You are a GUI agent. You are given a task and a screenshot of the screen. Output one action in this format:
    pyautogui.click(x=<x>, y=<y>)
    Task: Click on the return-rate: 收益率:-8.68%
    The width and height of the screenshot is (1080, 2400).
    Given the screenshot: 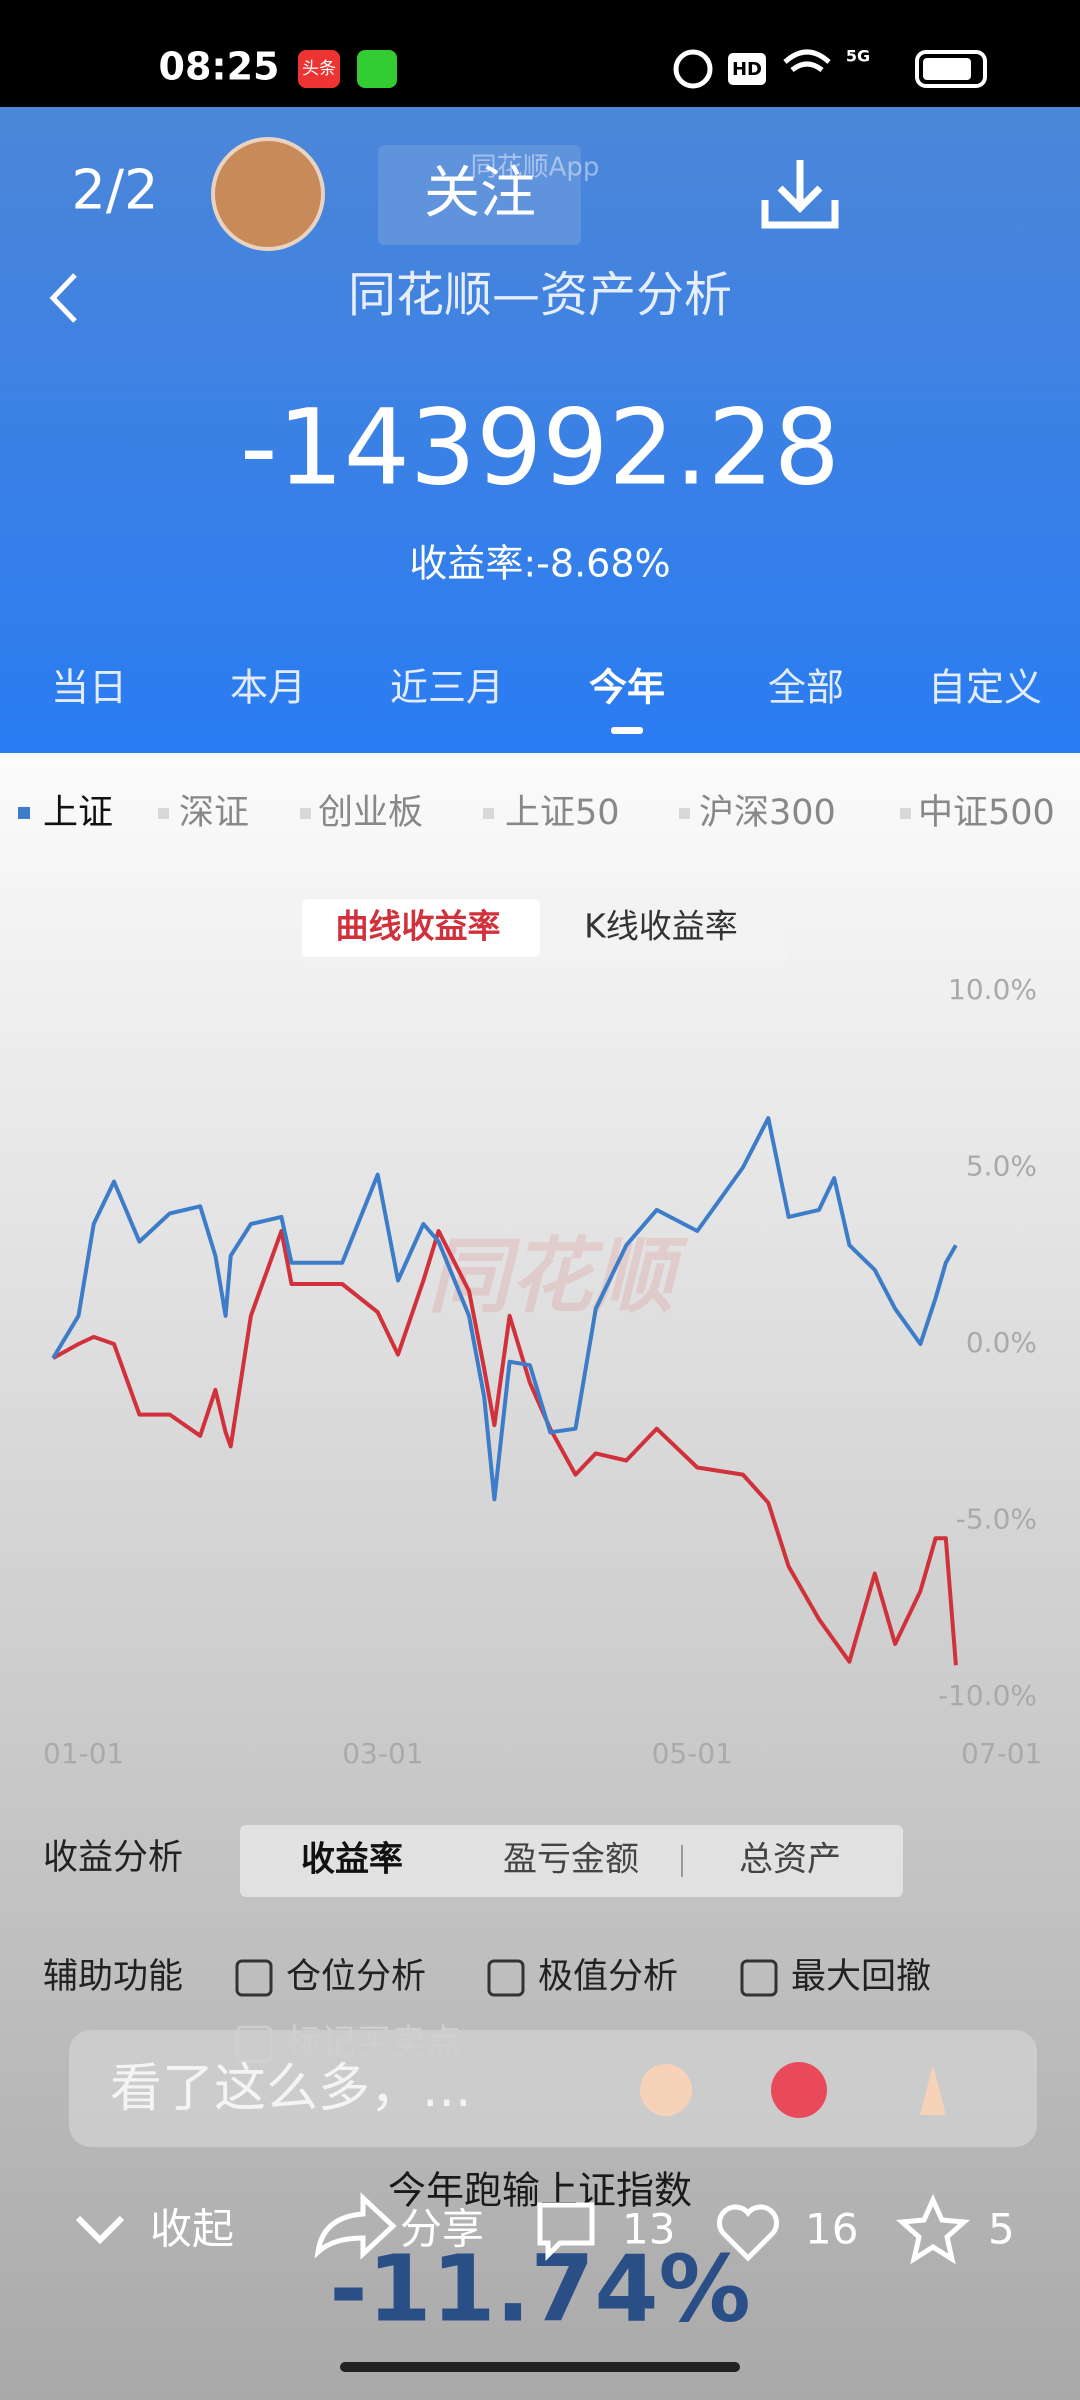 What is the action you would take?
    pyautogui.click(x=539, y=564)
    